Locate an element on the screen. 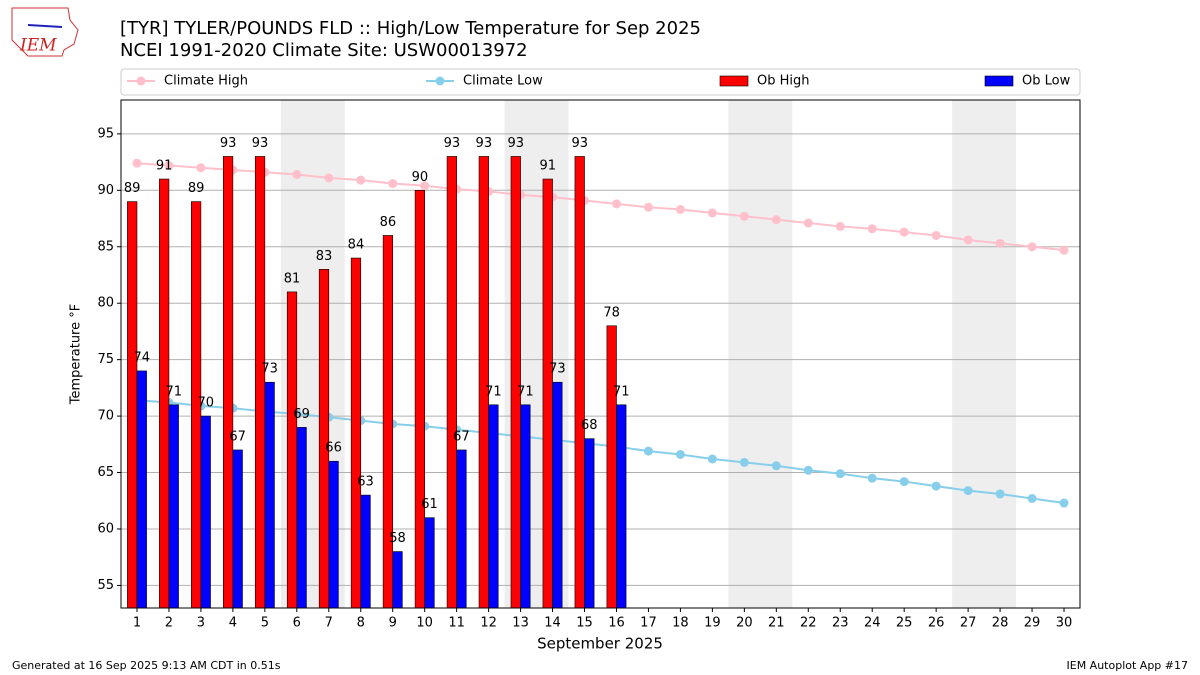  legend-label: Climate Low is located at coordinates (503, 81).